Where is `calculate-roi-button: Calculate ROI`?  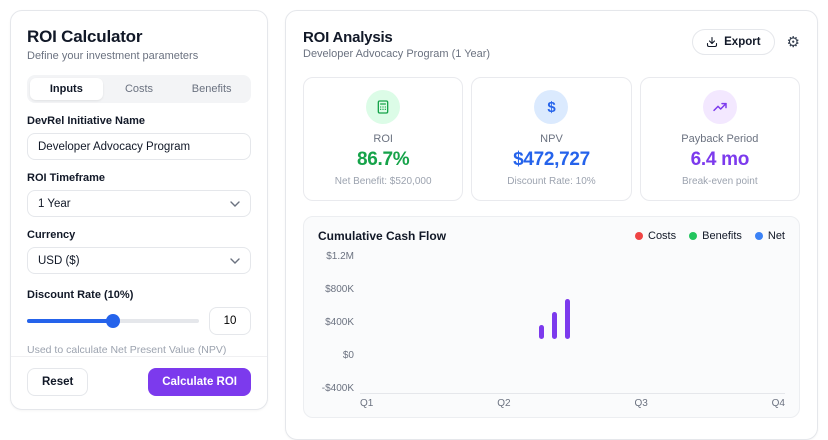
calculate-roi-button: Calculate ROI is located at coordinates (199, 382).